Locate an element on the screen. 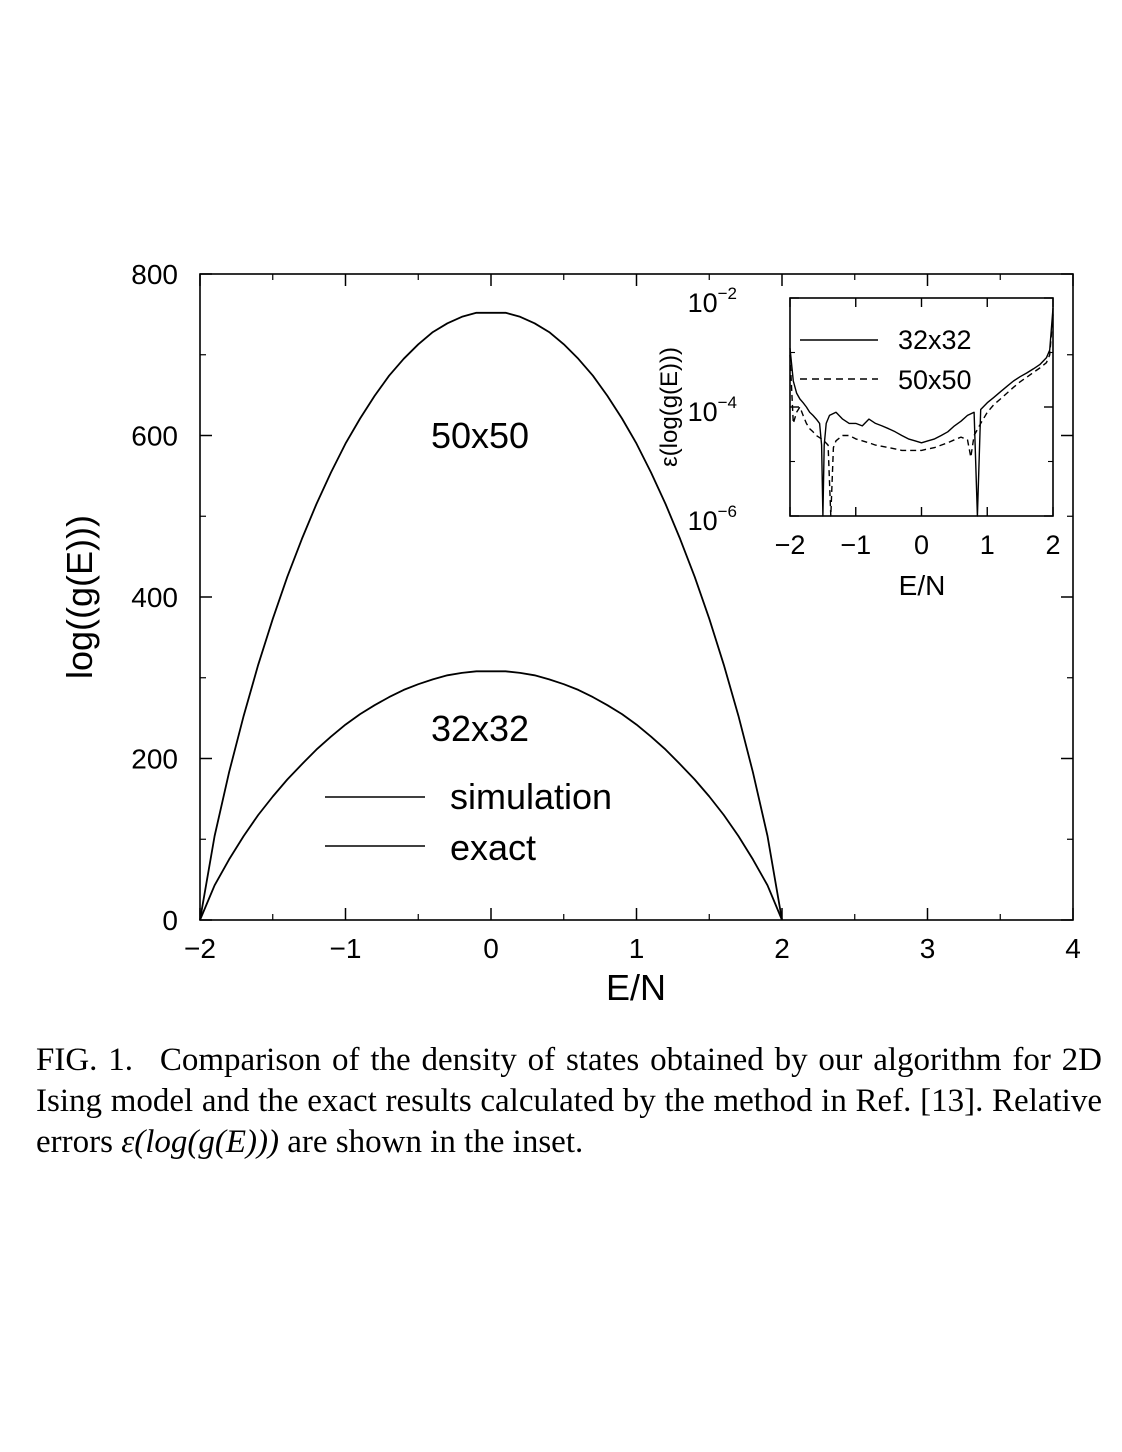 Image resolution: width=1122 pixels, height=1452 pixels. inset-x-tick-label: −1 is located at coordinates (855, 545).